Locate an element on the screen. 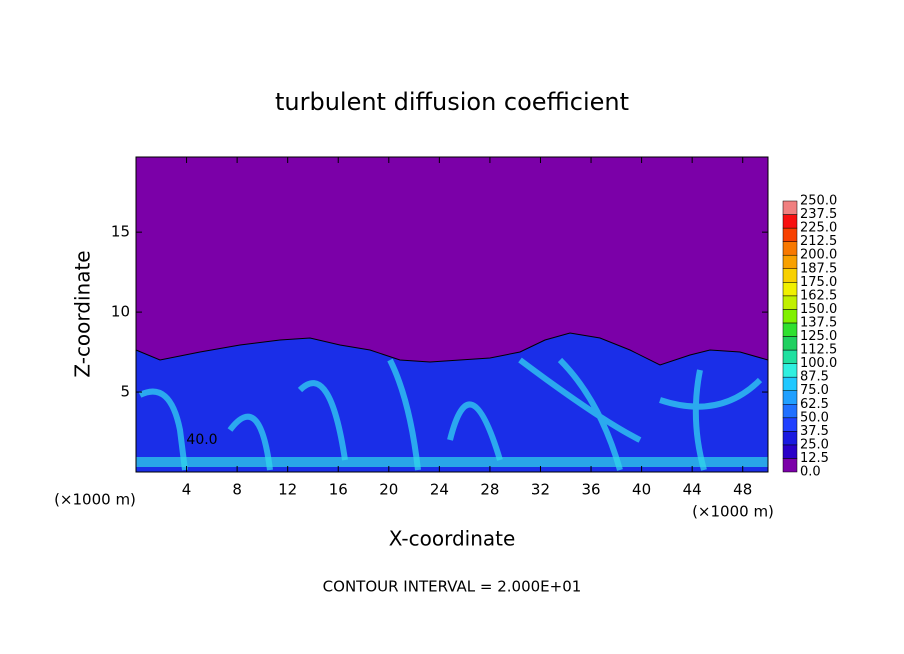 The width and height of the screenshot is (904, 654). x-tick-label: 16 is located at coordinates (338, 490).